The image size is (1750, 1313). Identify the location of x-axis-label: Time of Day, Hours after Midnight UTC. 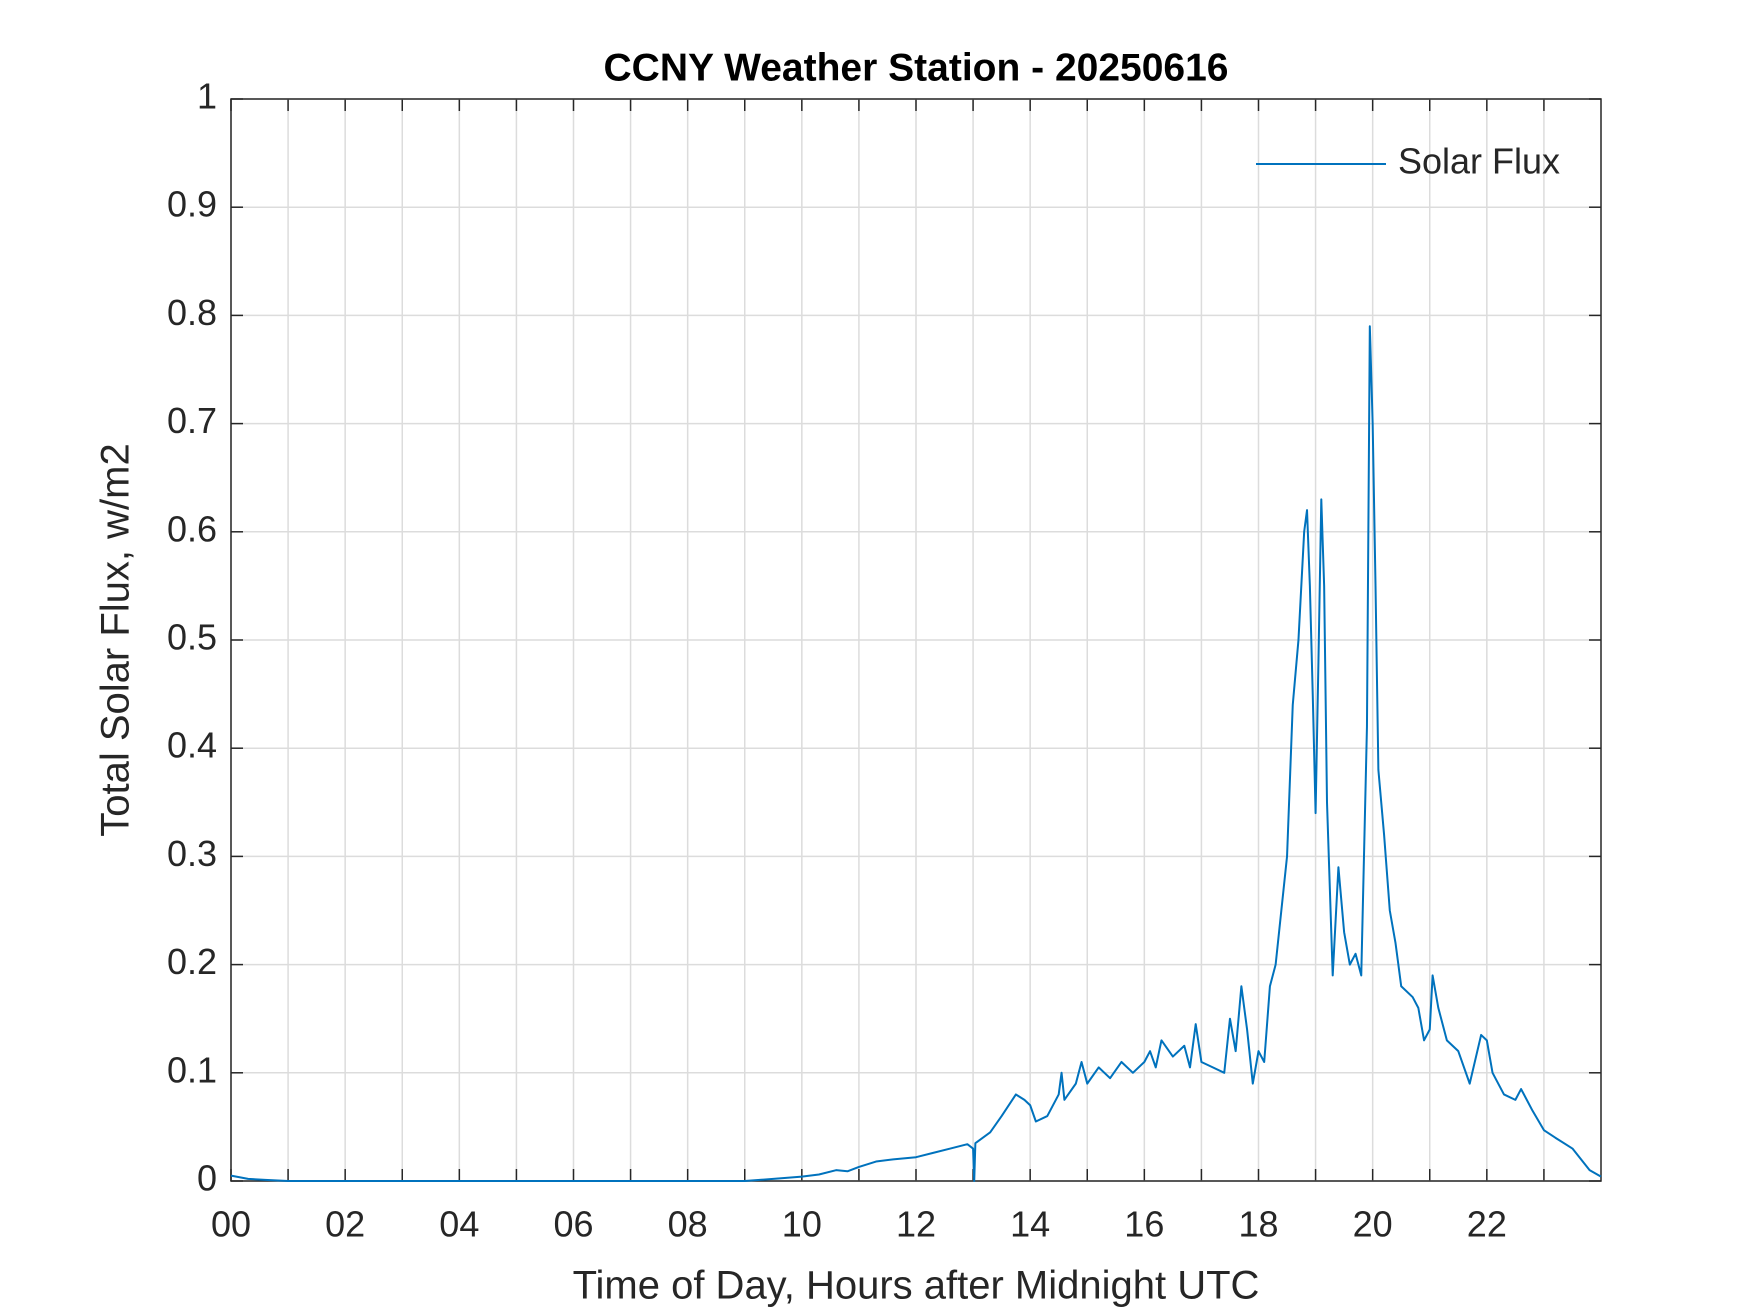
(916, 1286).